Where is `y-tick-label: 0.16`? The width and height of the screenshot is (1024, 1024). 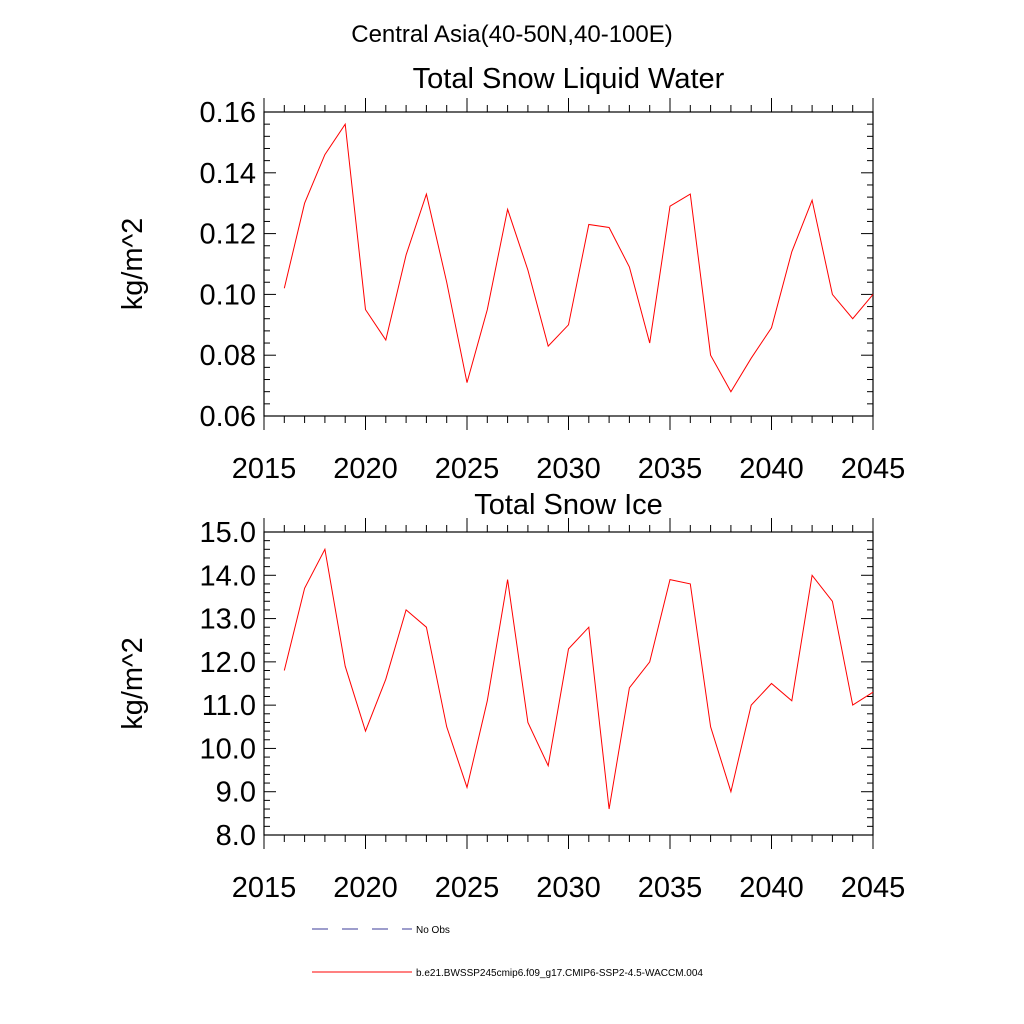
y-tick-label: 0.16 is located at coordinates (228, 113).